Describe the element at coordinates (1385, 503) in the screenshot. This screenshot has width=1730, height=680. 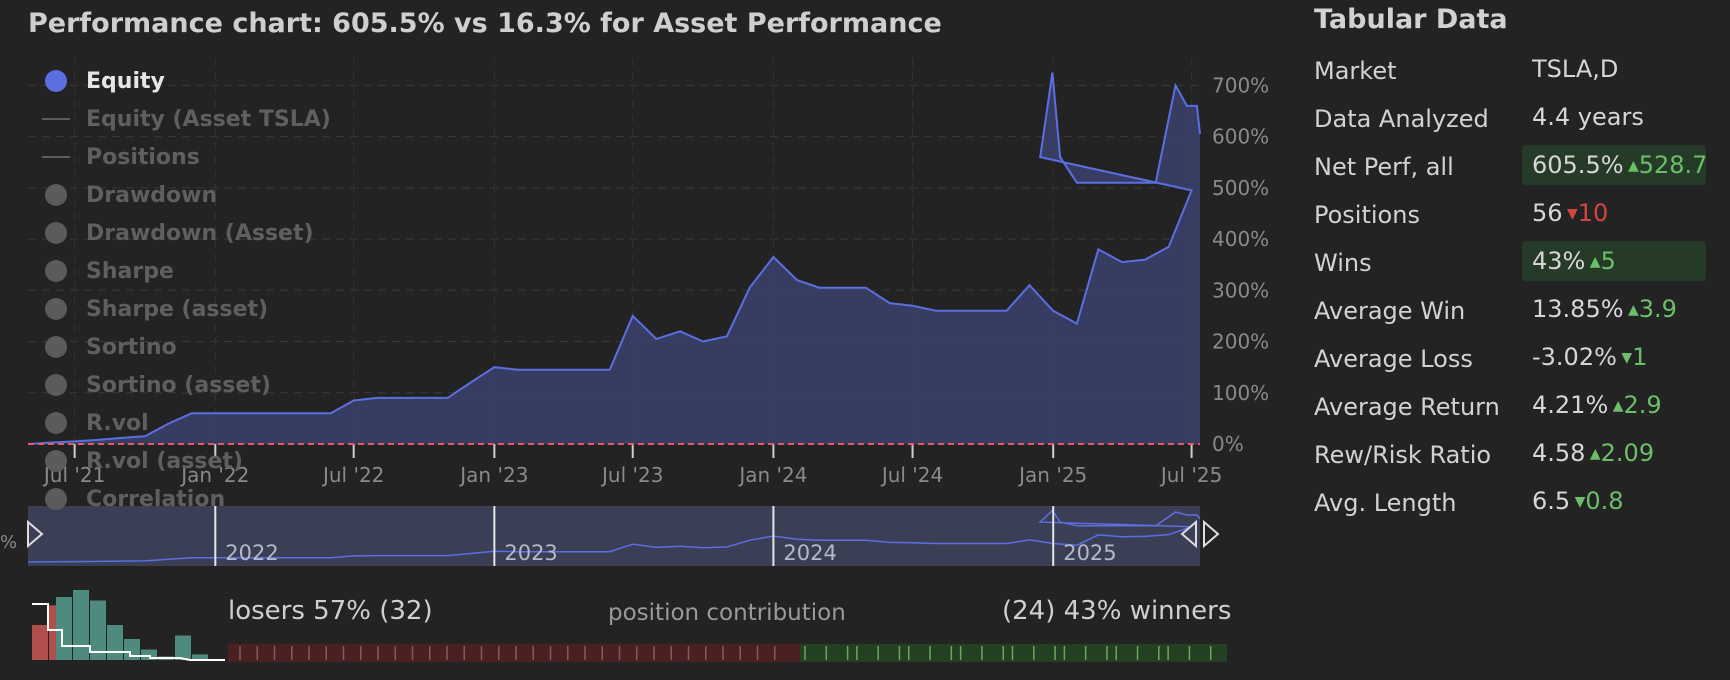
I see `row-label: Avg. Length` at that location.